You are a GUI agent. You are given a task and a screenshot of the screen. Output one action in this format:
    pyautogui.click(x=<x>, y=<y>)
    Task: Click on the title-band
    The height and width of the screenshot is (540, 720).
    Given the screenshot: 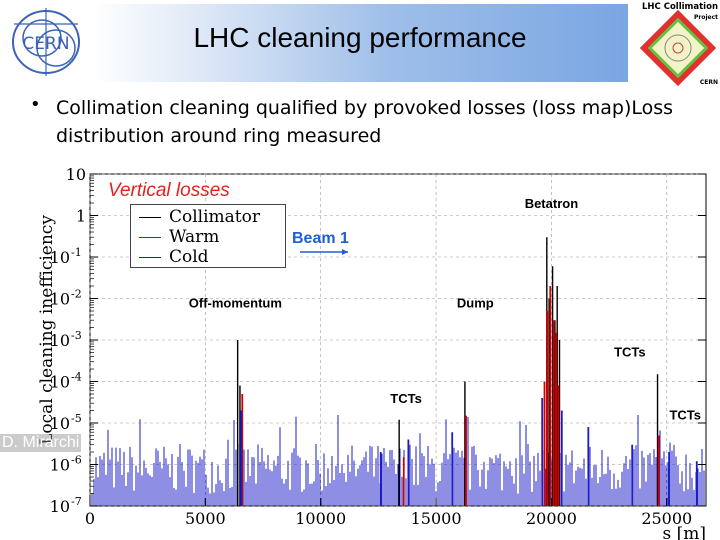 What is the action you would take?
    pyautogui.click(x=360, y=43)
    